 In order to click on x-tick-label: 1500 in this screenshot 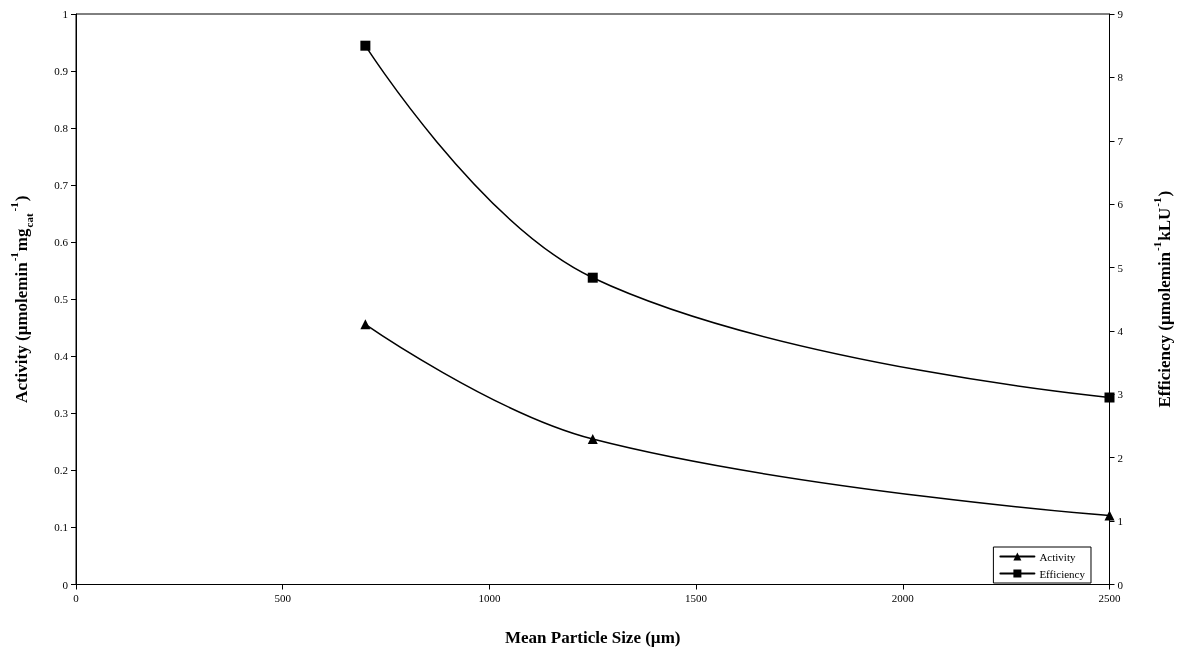, I will do `click(696, 598)`.